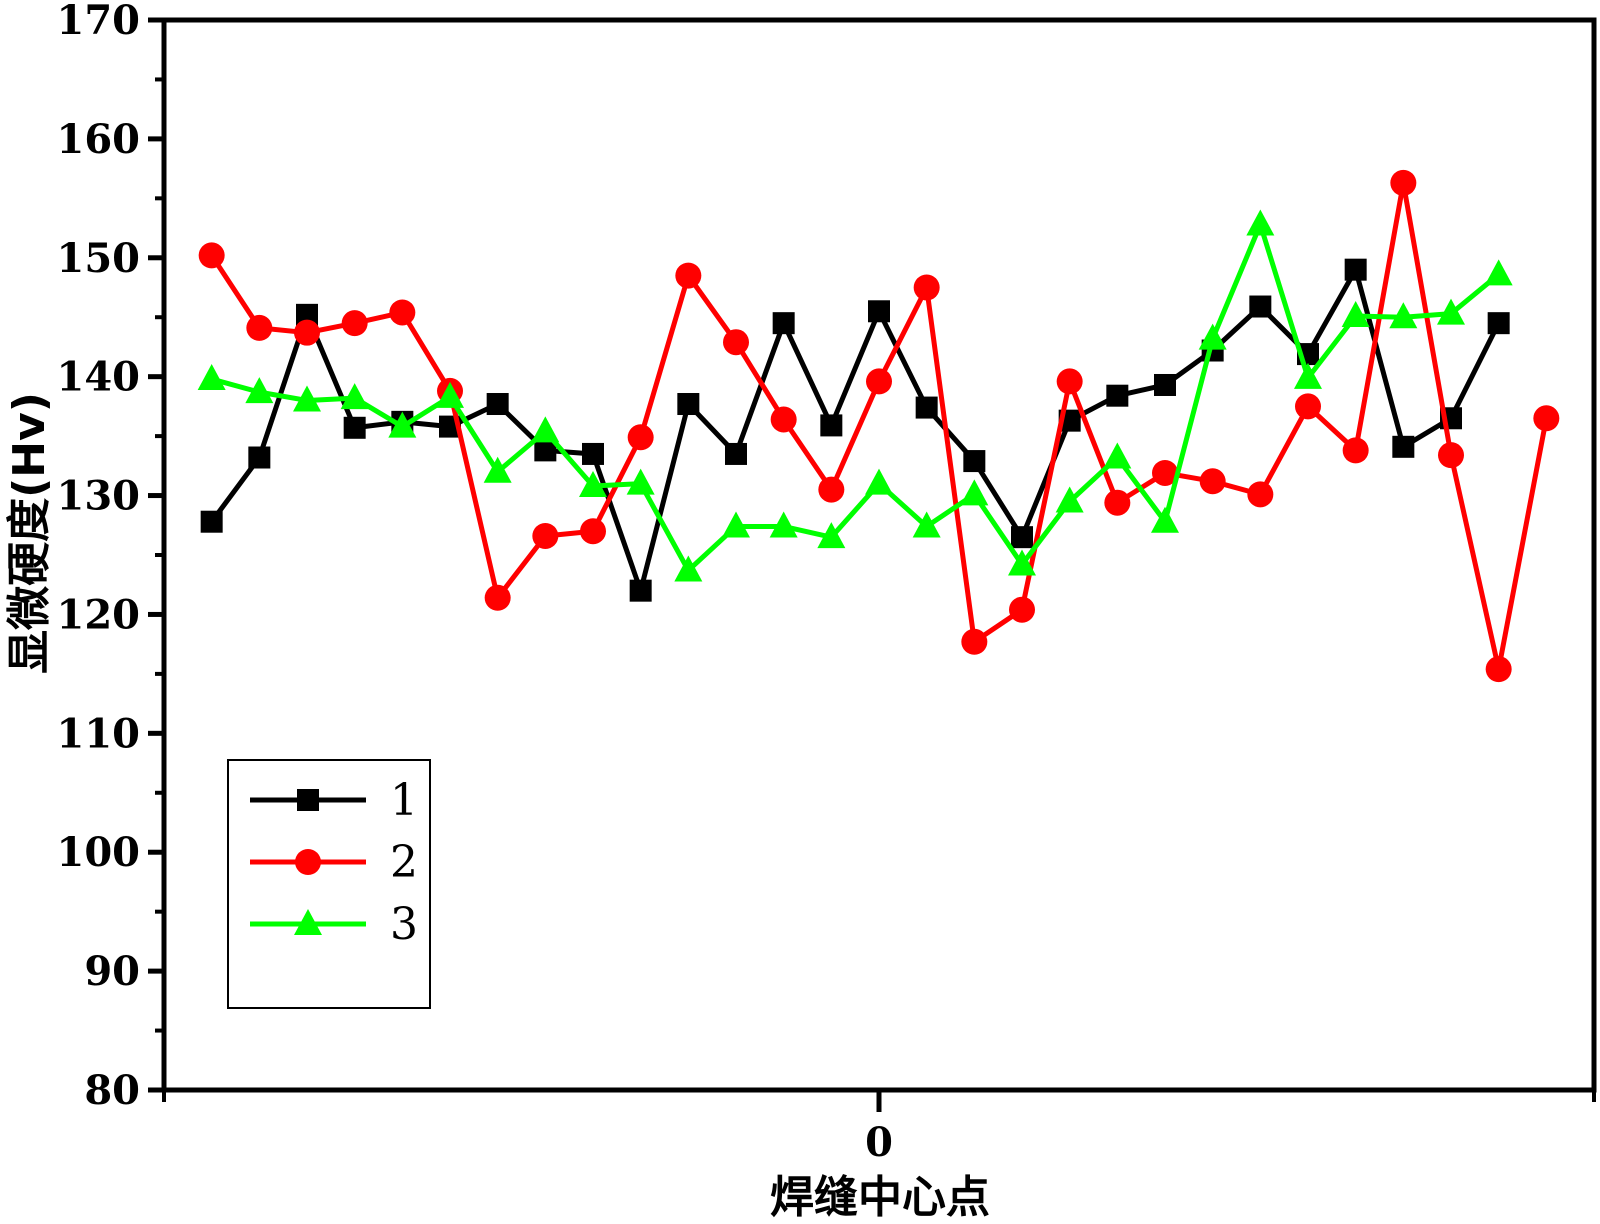 Image resolution: width=1600 pixels, height=1224 pixels. I want to click on legend: 1 2 3, so click(329, 884).